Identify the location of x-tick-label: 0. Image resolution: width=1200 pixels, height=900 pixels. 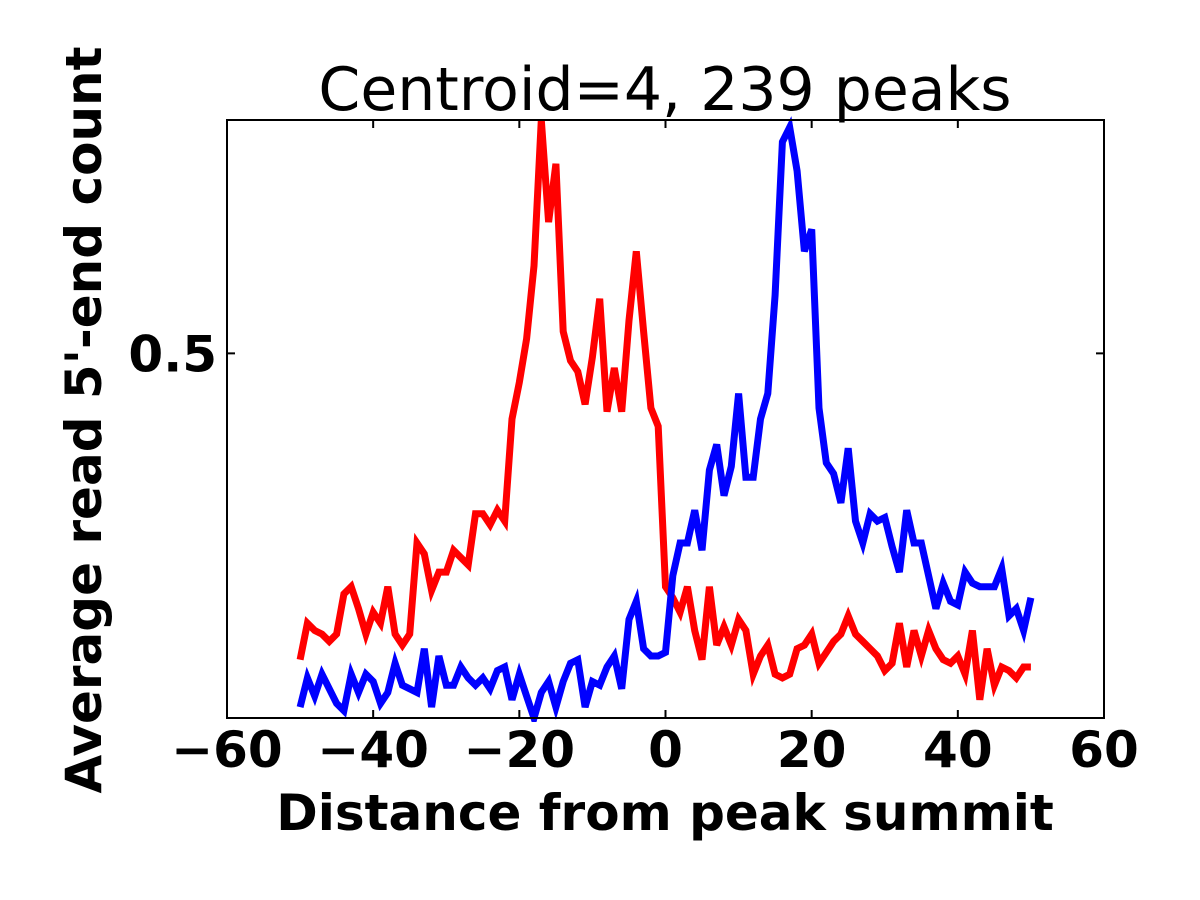
(665, 750).